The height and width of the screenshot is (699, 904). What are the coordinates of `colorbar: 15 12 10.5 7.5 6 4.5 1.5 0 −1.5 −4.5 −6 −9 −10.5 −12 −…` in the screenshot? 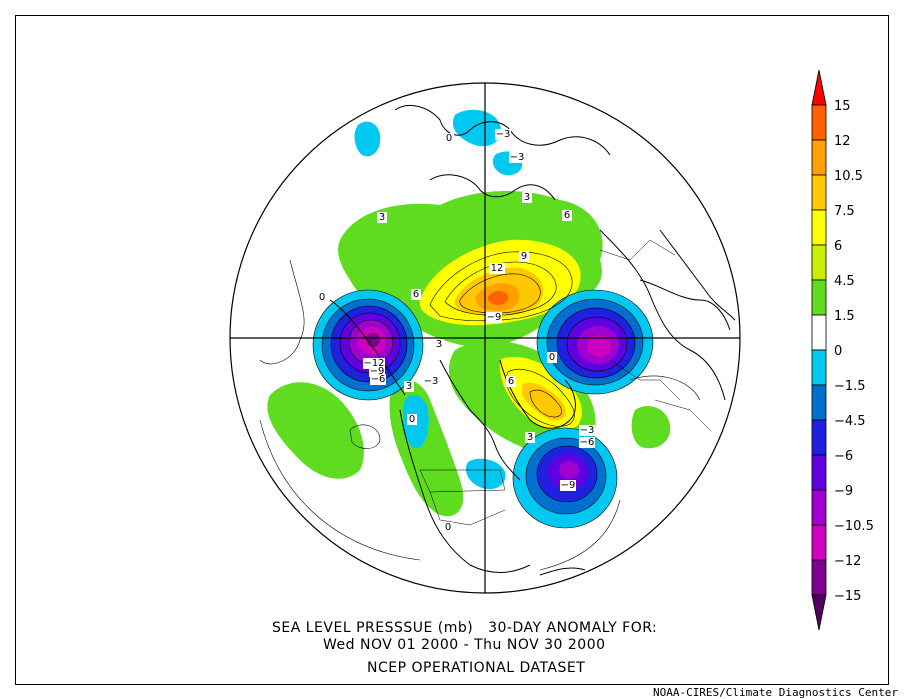 It's located at (842, 350).